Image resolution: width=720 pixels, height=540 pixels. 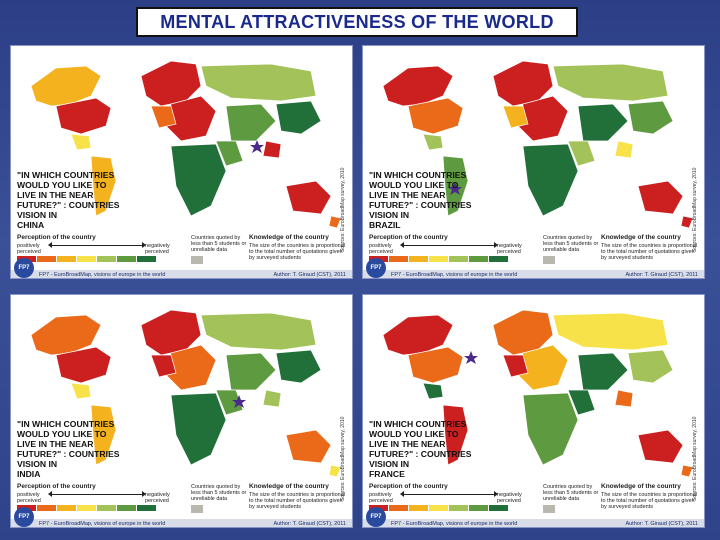 I want to click on caption-country: BRAZIL, so click(x=385, y=225).